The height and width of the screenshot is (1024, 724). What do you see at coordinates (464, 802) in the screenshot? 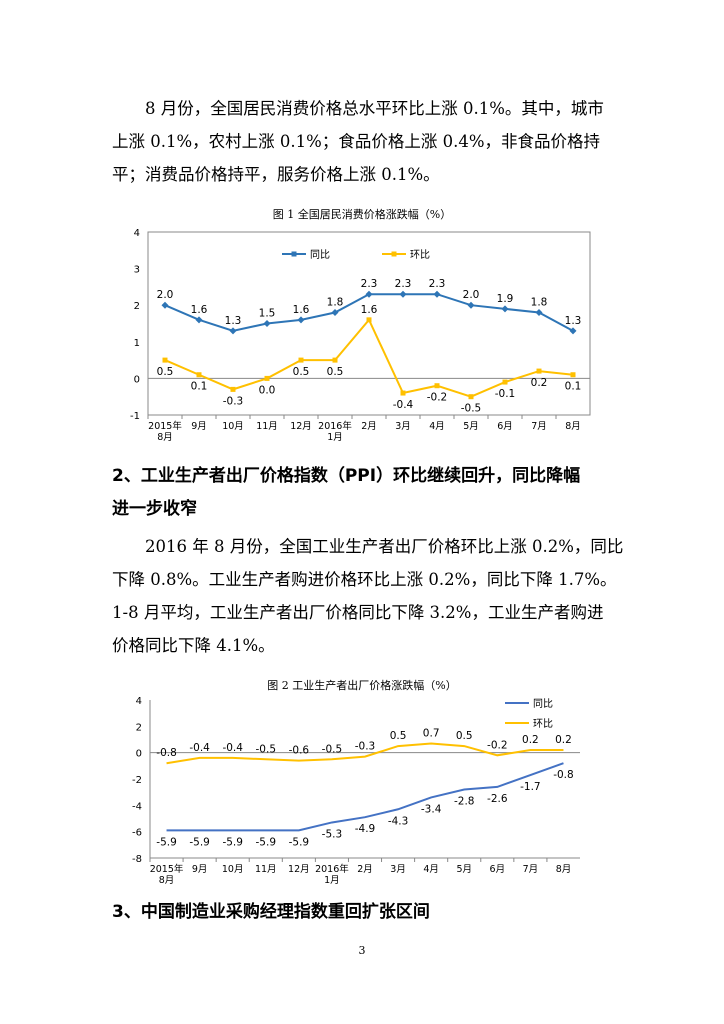
I see `data-label: -2.8` at bounding box center [464, 802].